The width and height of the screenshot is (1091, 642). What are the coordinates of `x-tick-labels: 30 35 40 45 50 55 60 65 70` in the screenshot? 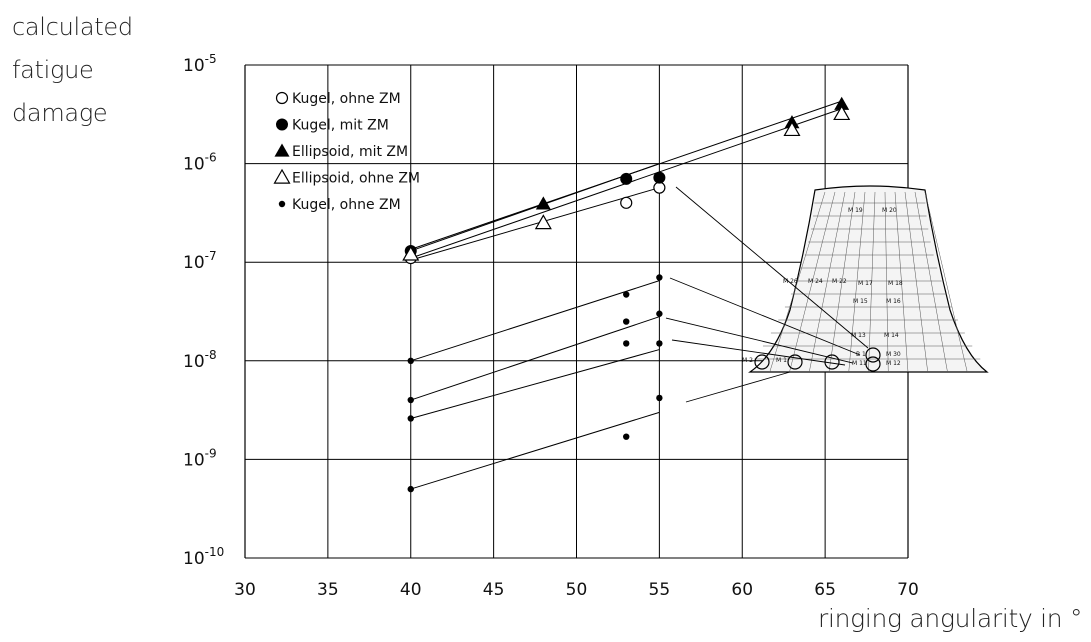 It's located at (576, 590).